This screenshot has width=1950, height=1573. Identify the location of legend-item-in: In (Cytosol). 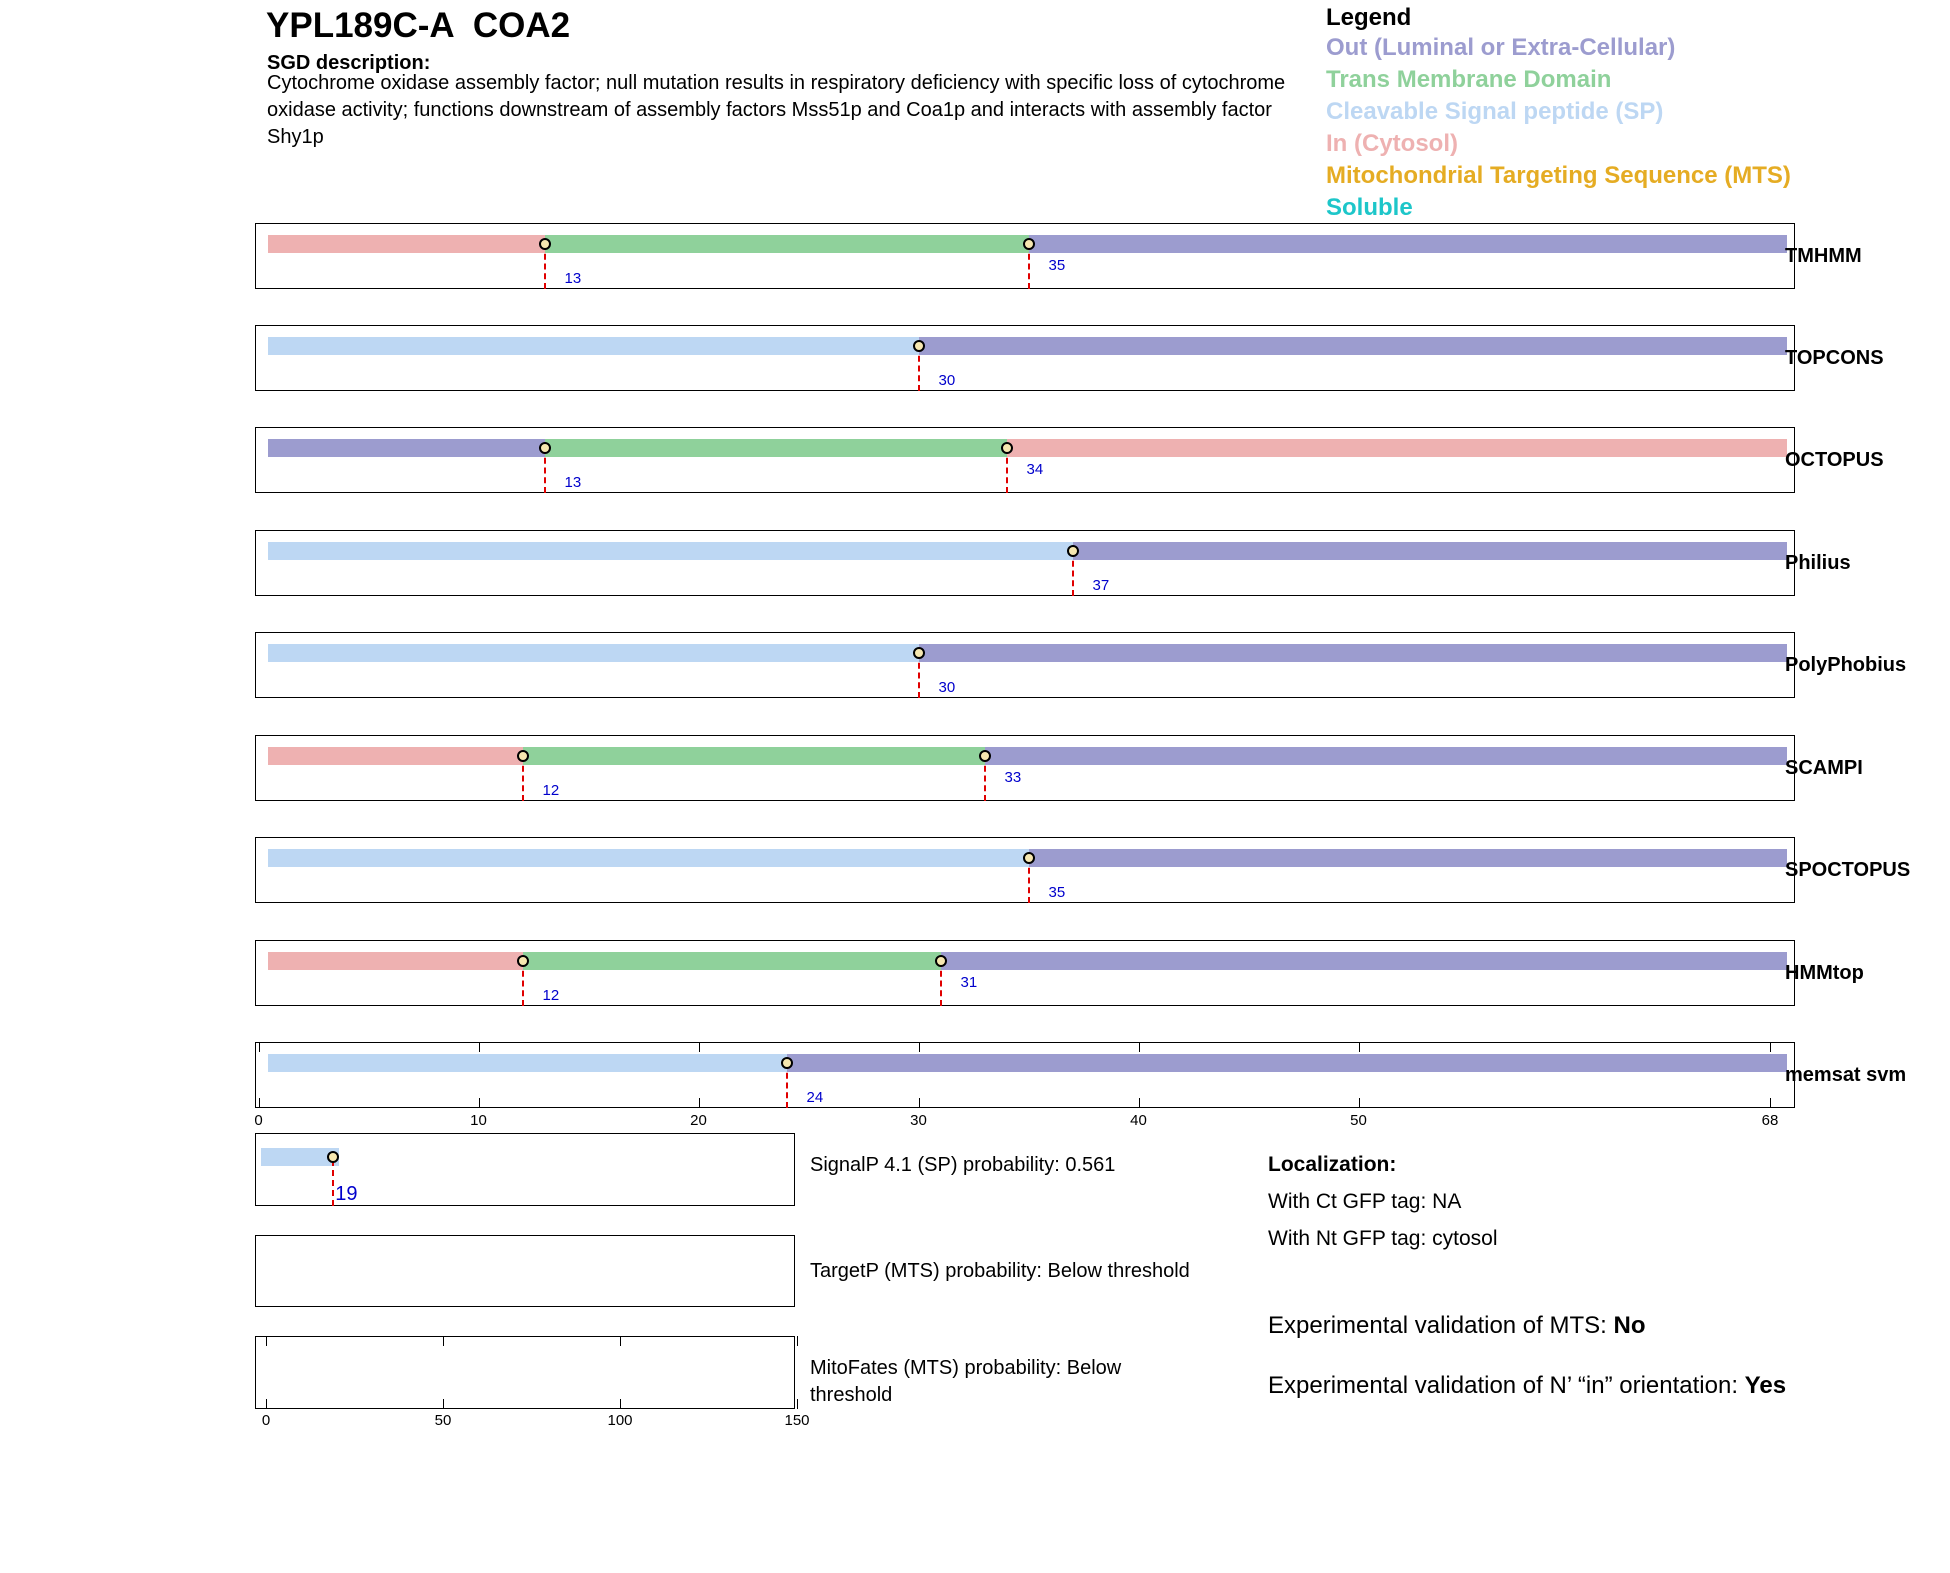
(1392, 143).